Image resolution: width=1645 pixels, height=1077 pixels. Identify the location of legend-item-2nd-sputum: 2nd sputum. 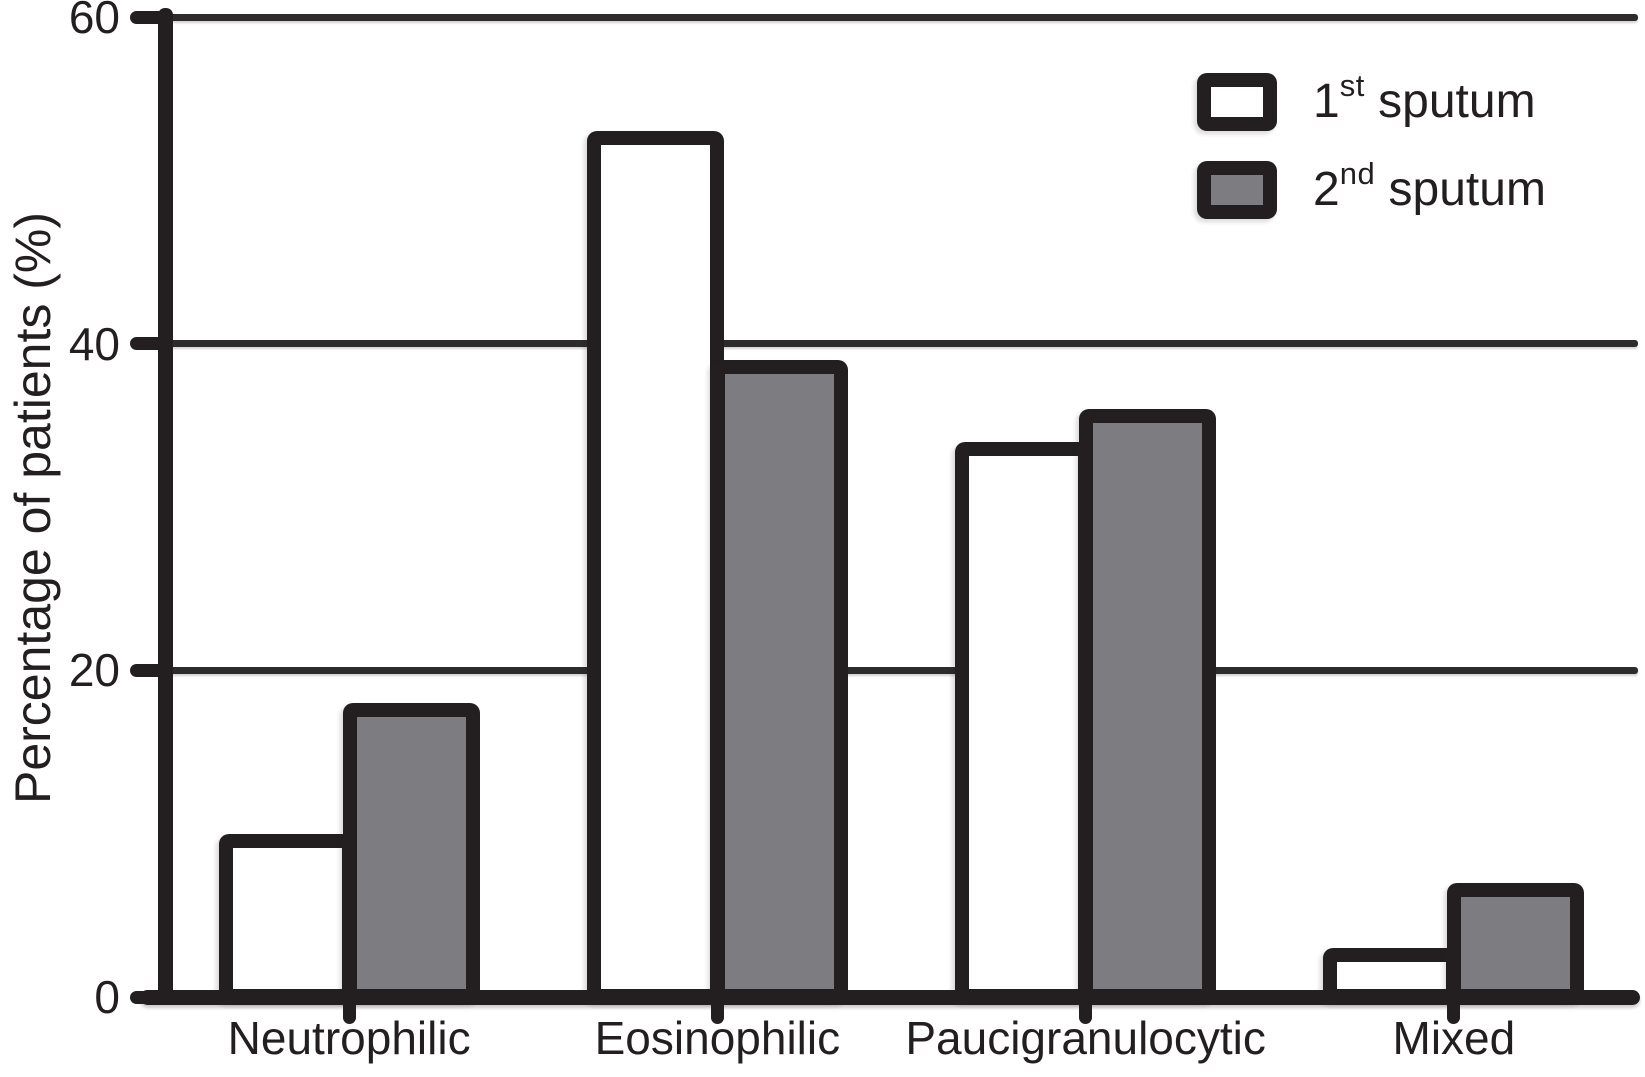
(1371, 188).